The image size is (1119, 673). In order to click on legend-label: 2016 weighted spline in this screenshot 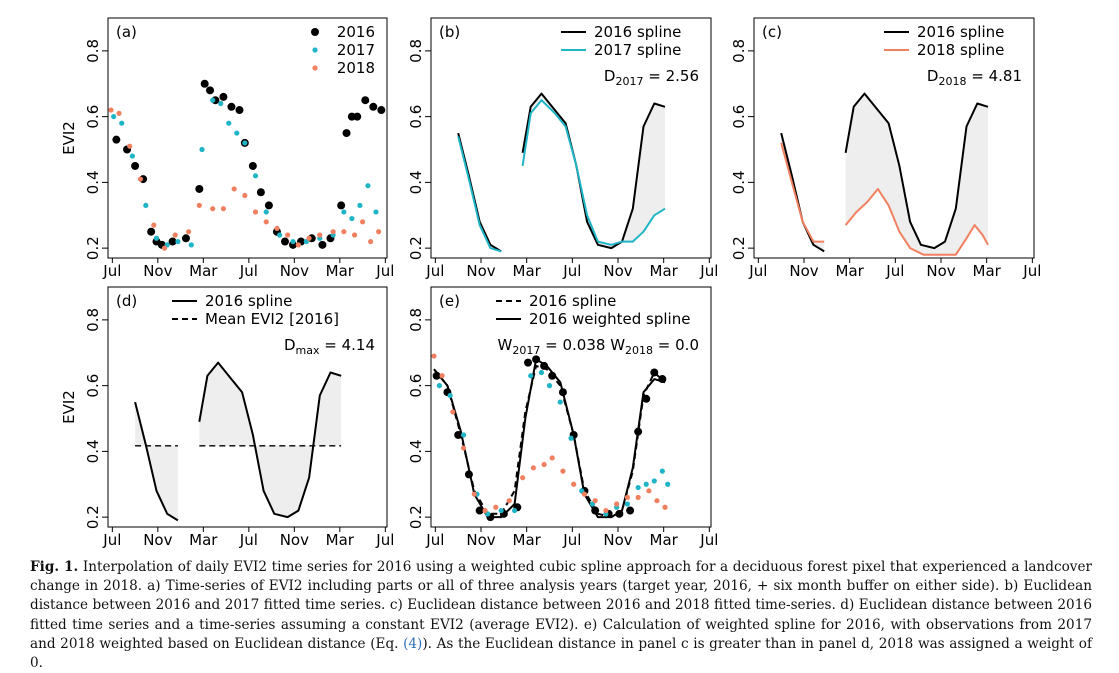, I will do `click(609, 319)`.